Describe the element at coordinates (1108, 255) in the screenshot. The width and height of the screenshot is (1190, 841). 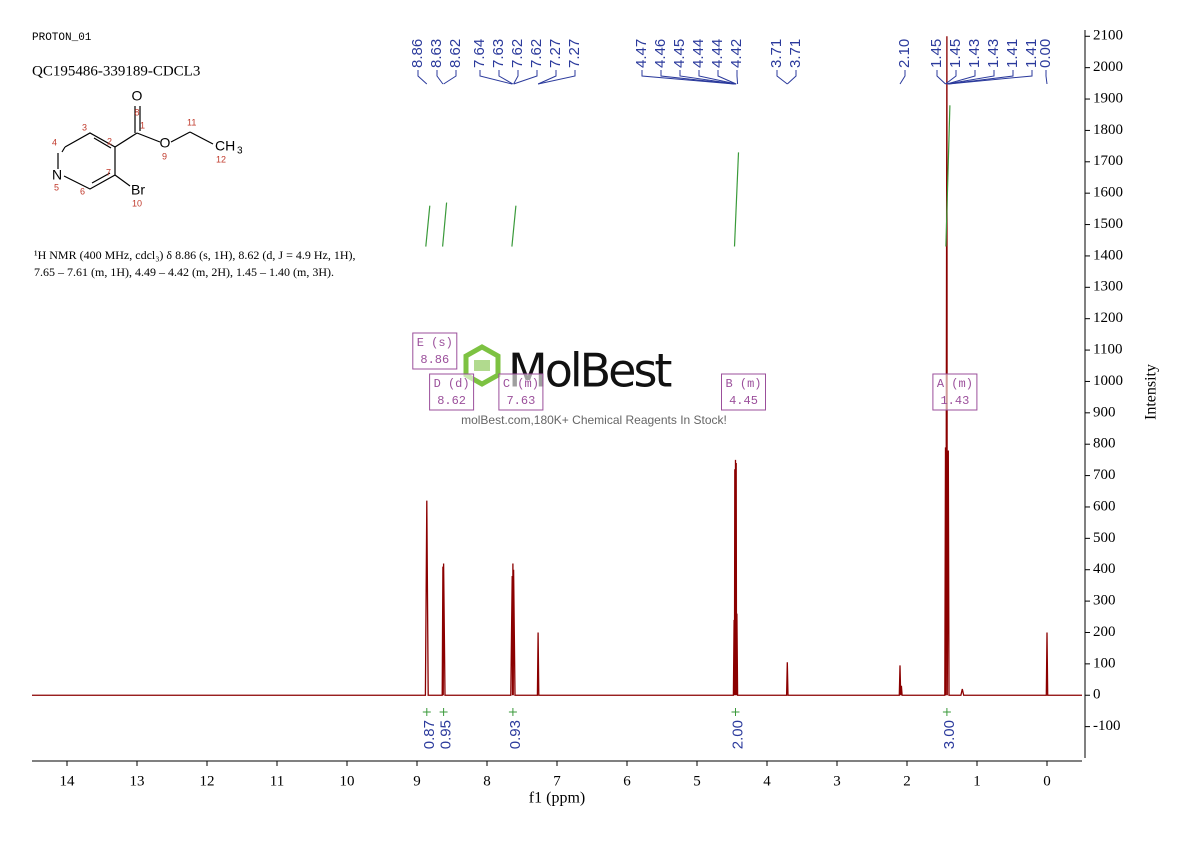
I see `y-tick-label: 1400` at that location.